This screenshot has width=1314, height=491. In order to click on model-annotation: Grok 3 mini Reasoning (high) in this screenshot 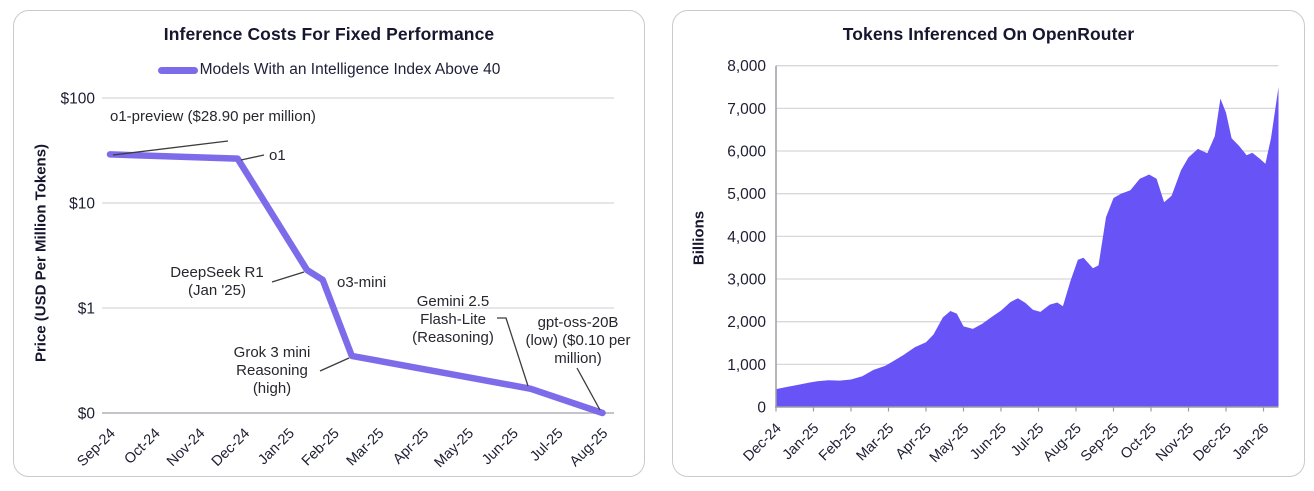, I will do `click(272, 370)`.